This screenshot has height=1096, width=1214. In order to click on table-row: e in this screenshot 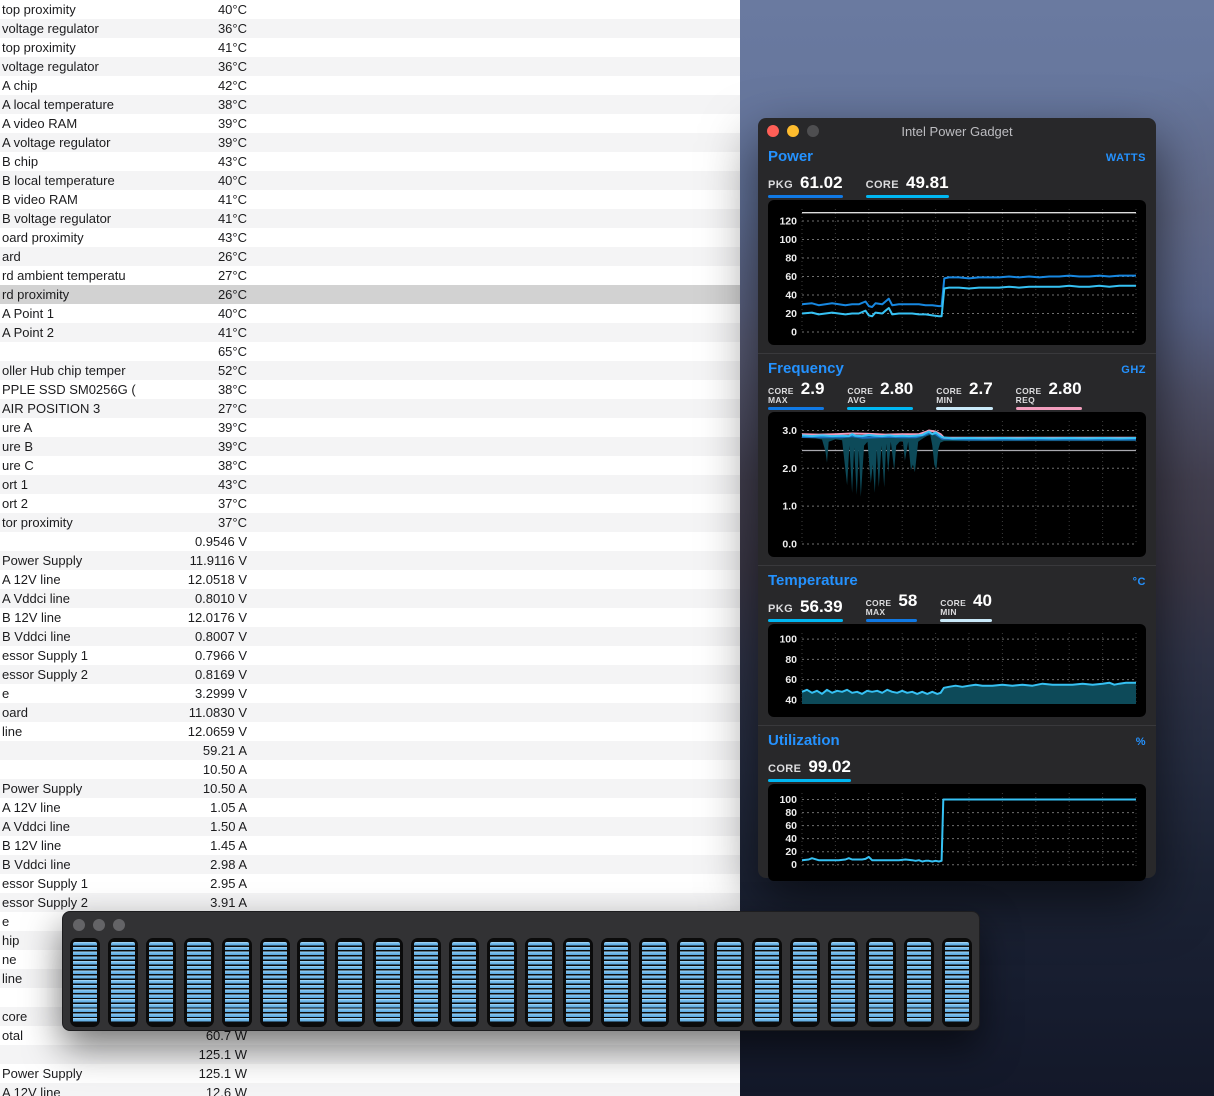, I will do `click(370, 921)`.